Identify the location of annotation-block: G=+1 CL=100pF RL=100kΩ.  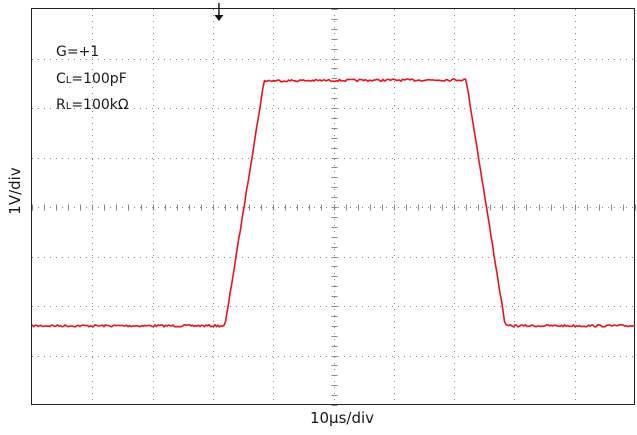
(92, 78).